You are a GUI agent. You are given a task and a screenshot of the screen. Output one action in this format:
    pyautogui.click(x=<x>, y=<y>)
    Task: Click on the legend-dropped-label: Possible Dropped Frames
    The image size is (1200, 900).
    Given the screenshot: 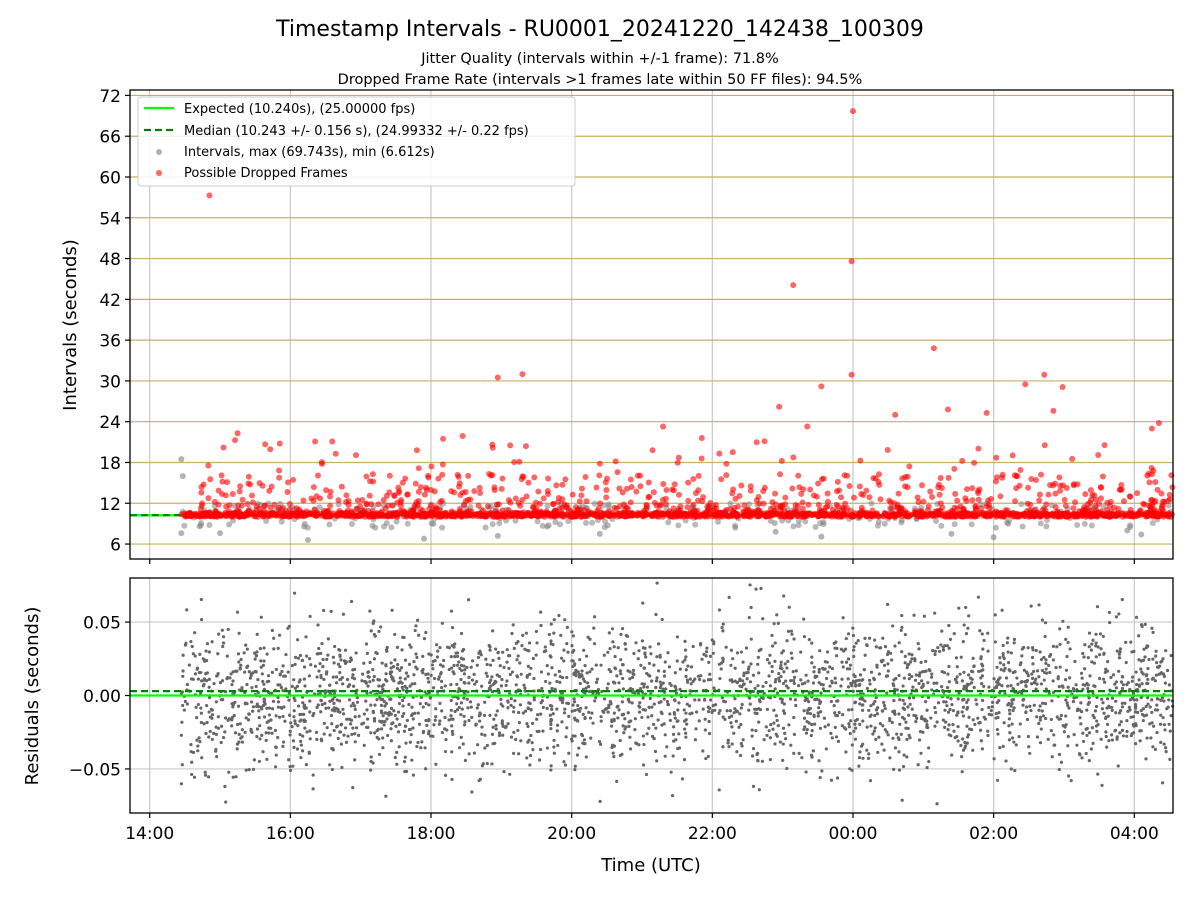 What is the action you would take?
    pyautogui.click(x=266, y=173)
    